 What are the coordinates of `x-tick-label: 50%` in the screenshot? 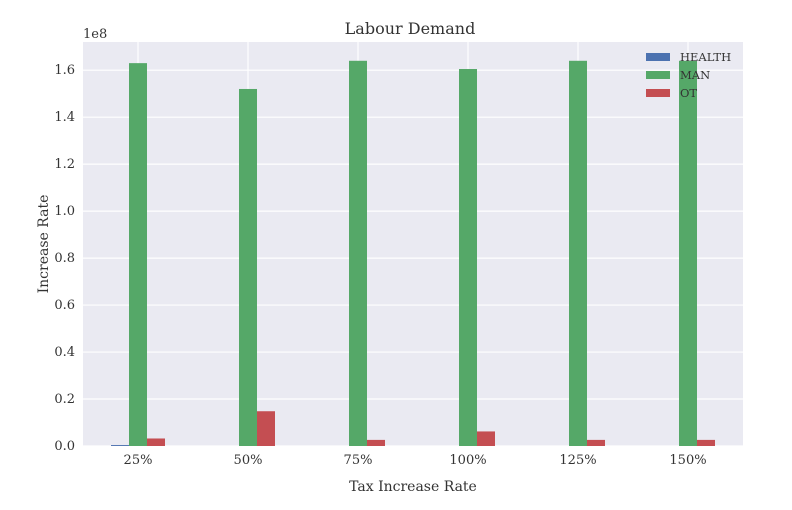 It's located at (248, 460).